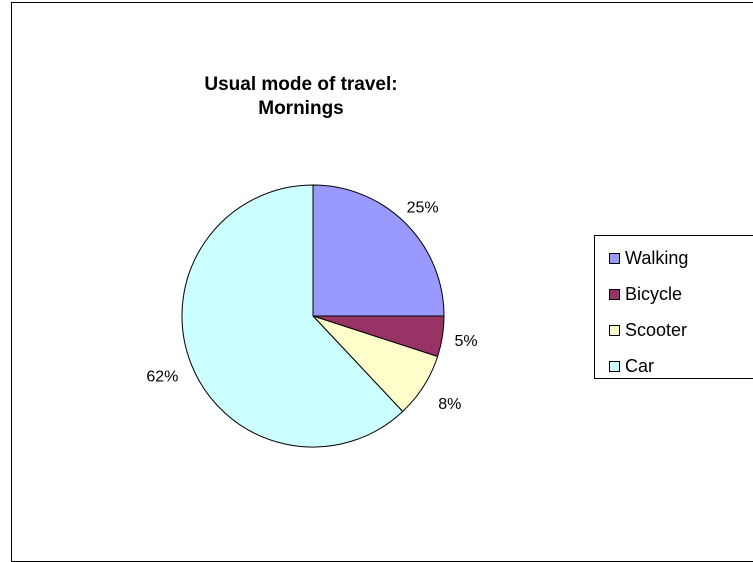 The height and width of the screenshot is (562, 753). What do you see at coordinates (657, 257) in the screenshot?
I see `legend-label-walking: Walking` at bounding box center [657, 257].